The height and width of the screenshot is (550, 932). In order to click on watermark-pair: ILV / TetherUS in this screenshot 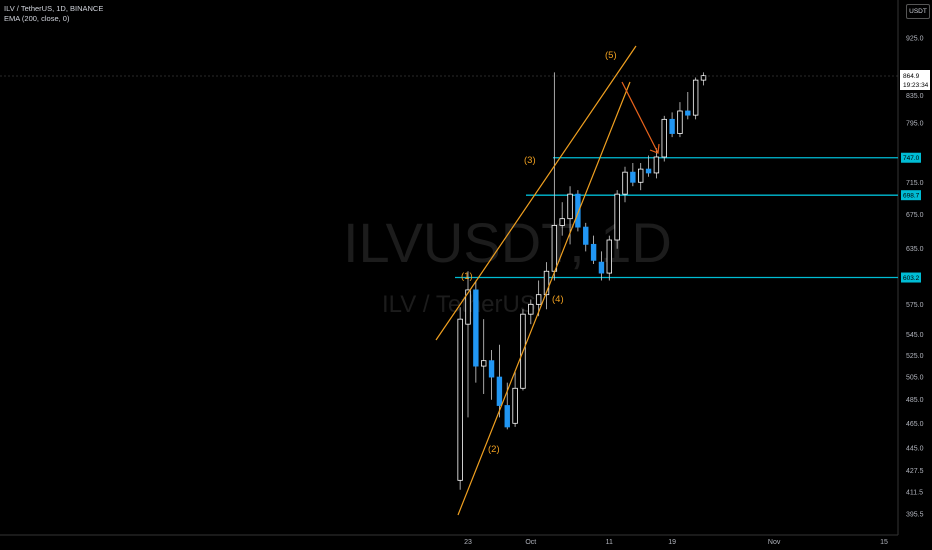, I will do `click(459, 304)`.